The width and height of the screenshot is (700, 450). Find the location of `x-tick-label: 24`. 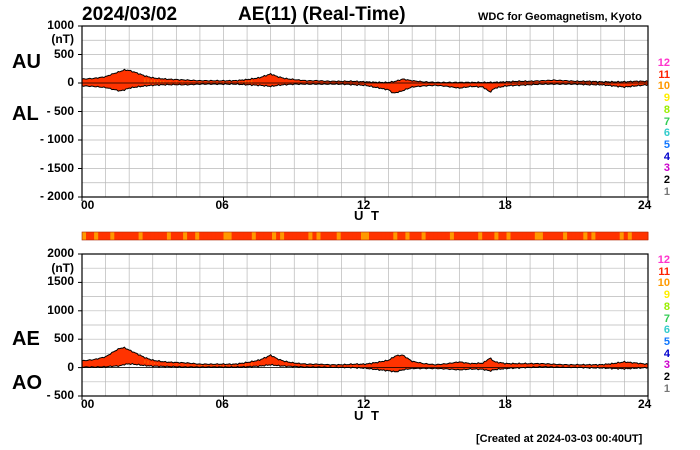

x-tick-label: 24 is located at coordinates (645, 404).